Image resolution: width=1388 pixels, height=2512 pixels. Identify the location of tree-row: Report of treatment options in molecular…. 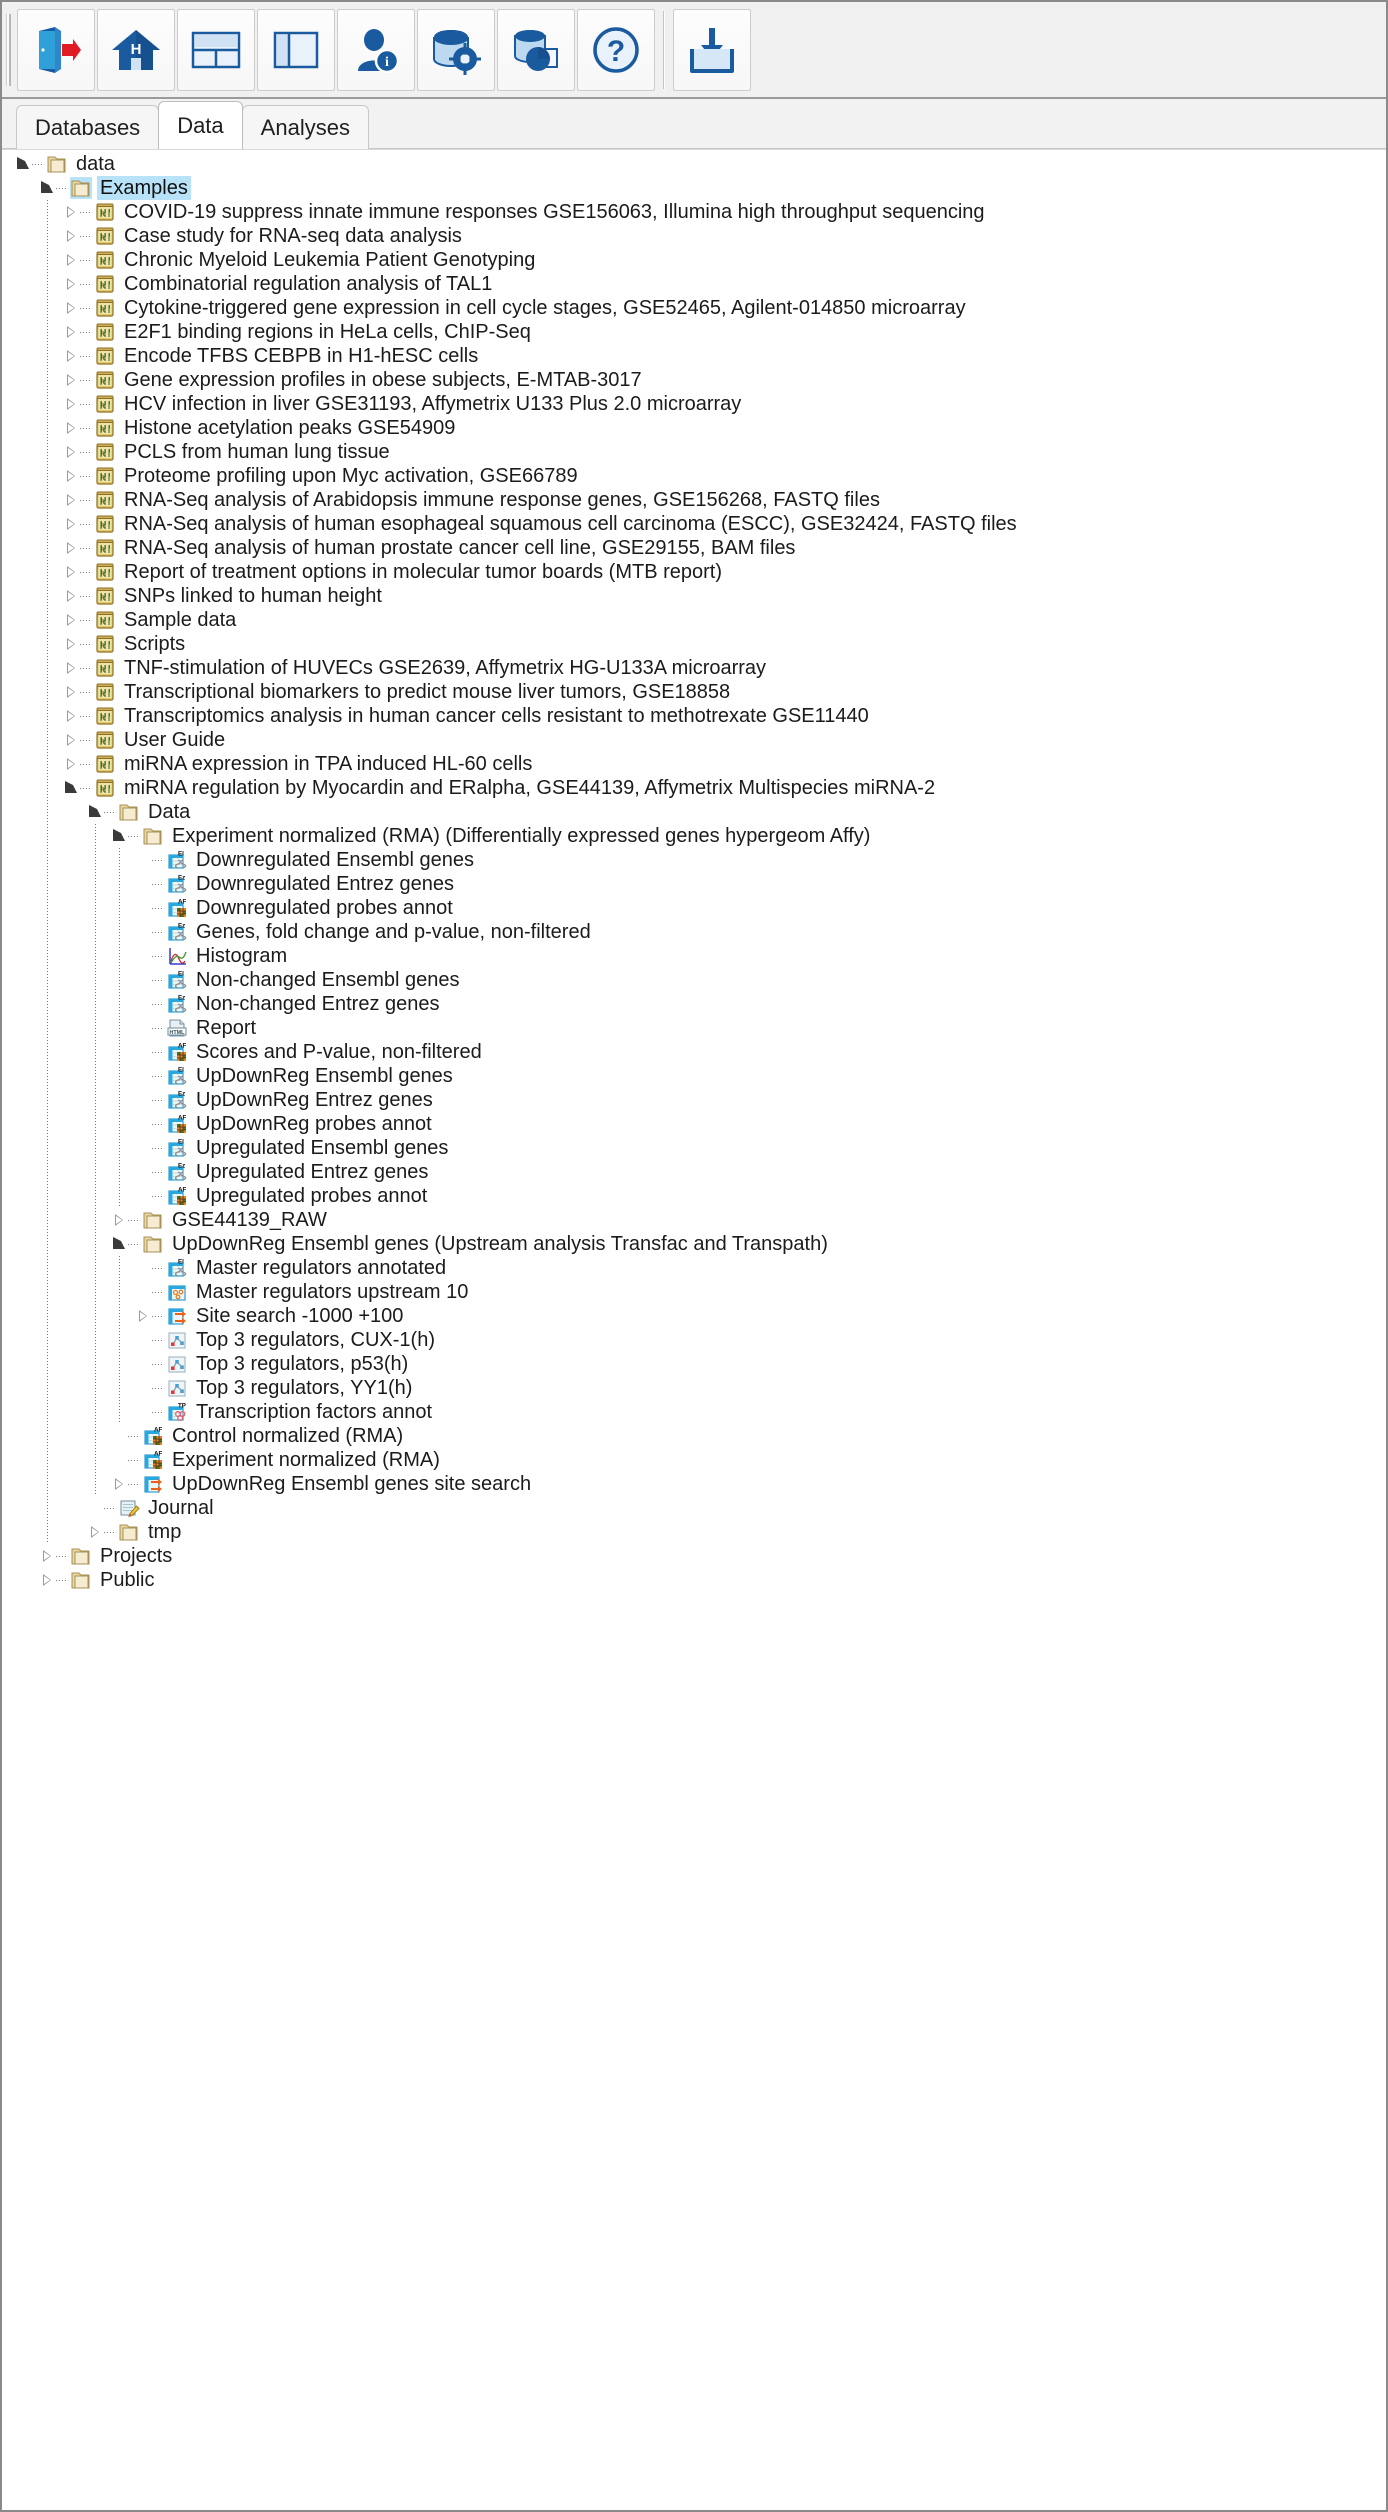
(694, 572).